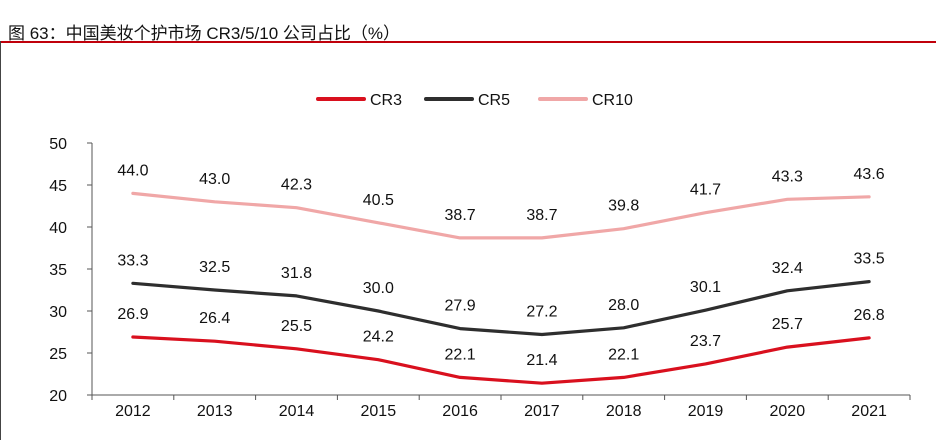 The image size is (936, 440). I want to click on data-label-cr5: 32.4, so click(787, 268).